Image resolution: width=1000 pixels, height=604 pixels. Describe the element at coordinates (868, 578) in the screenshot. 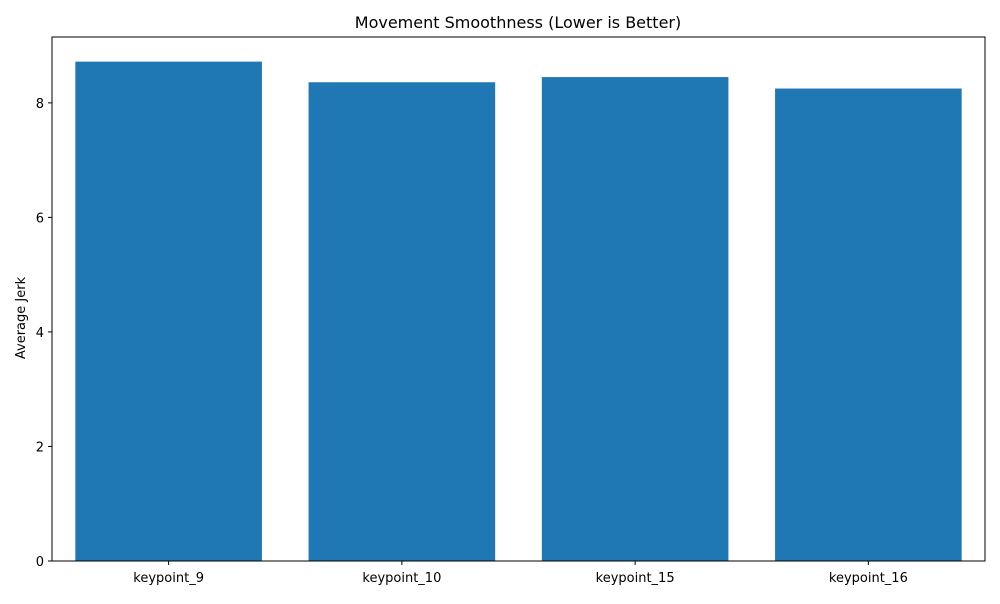

I see `x-tick-label: keypoint_16` at that location.